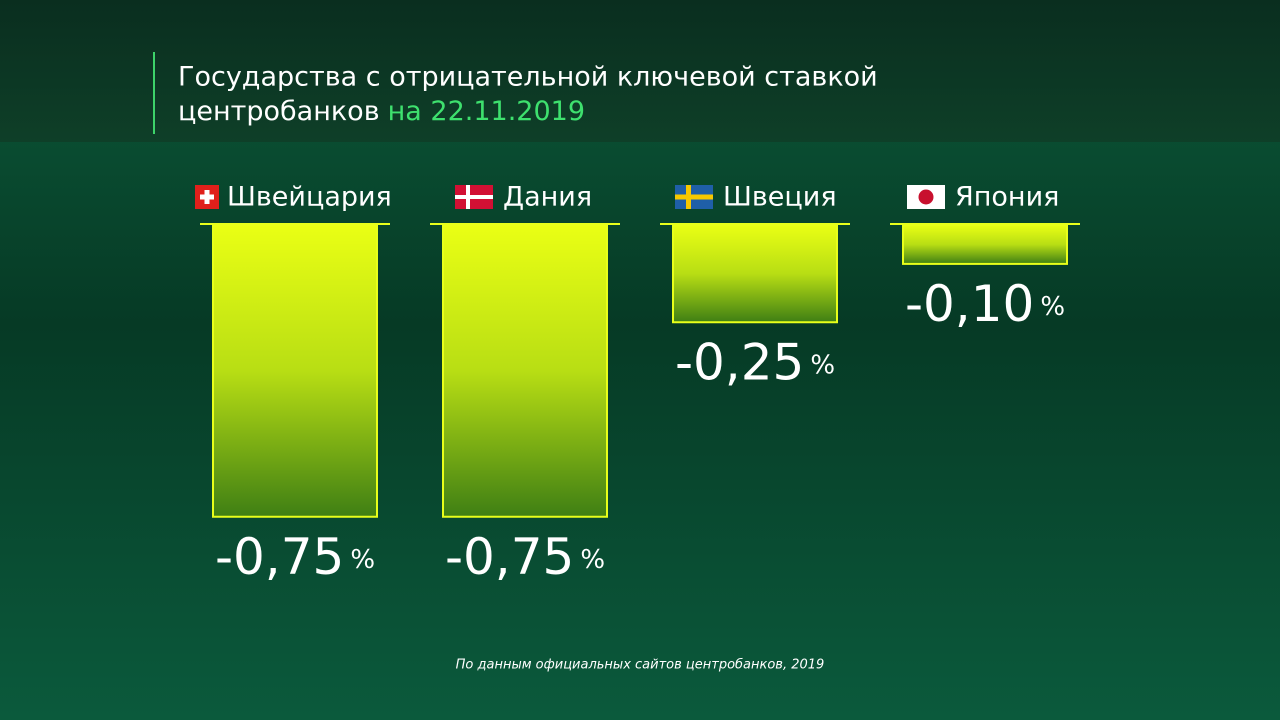 The image size is (1280, 720). Describe the element at coordinates (694, 197) in the screenshot. I see `flag-sweden` at that location.